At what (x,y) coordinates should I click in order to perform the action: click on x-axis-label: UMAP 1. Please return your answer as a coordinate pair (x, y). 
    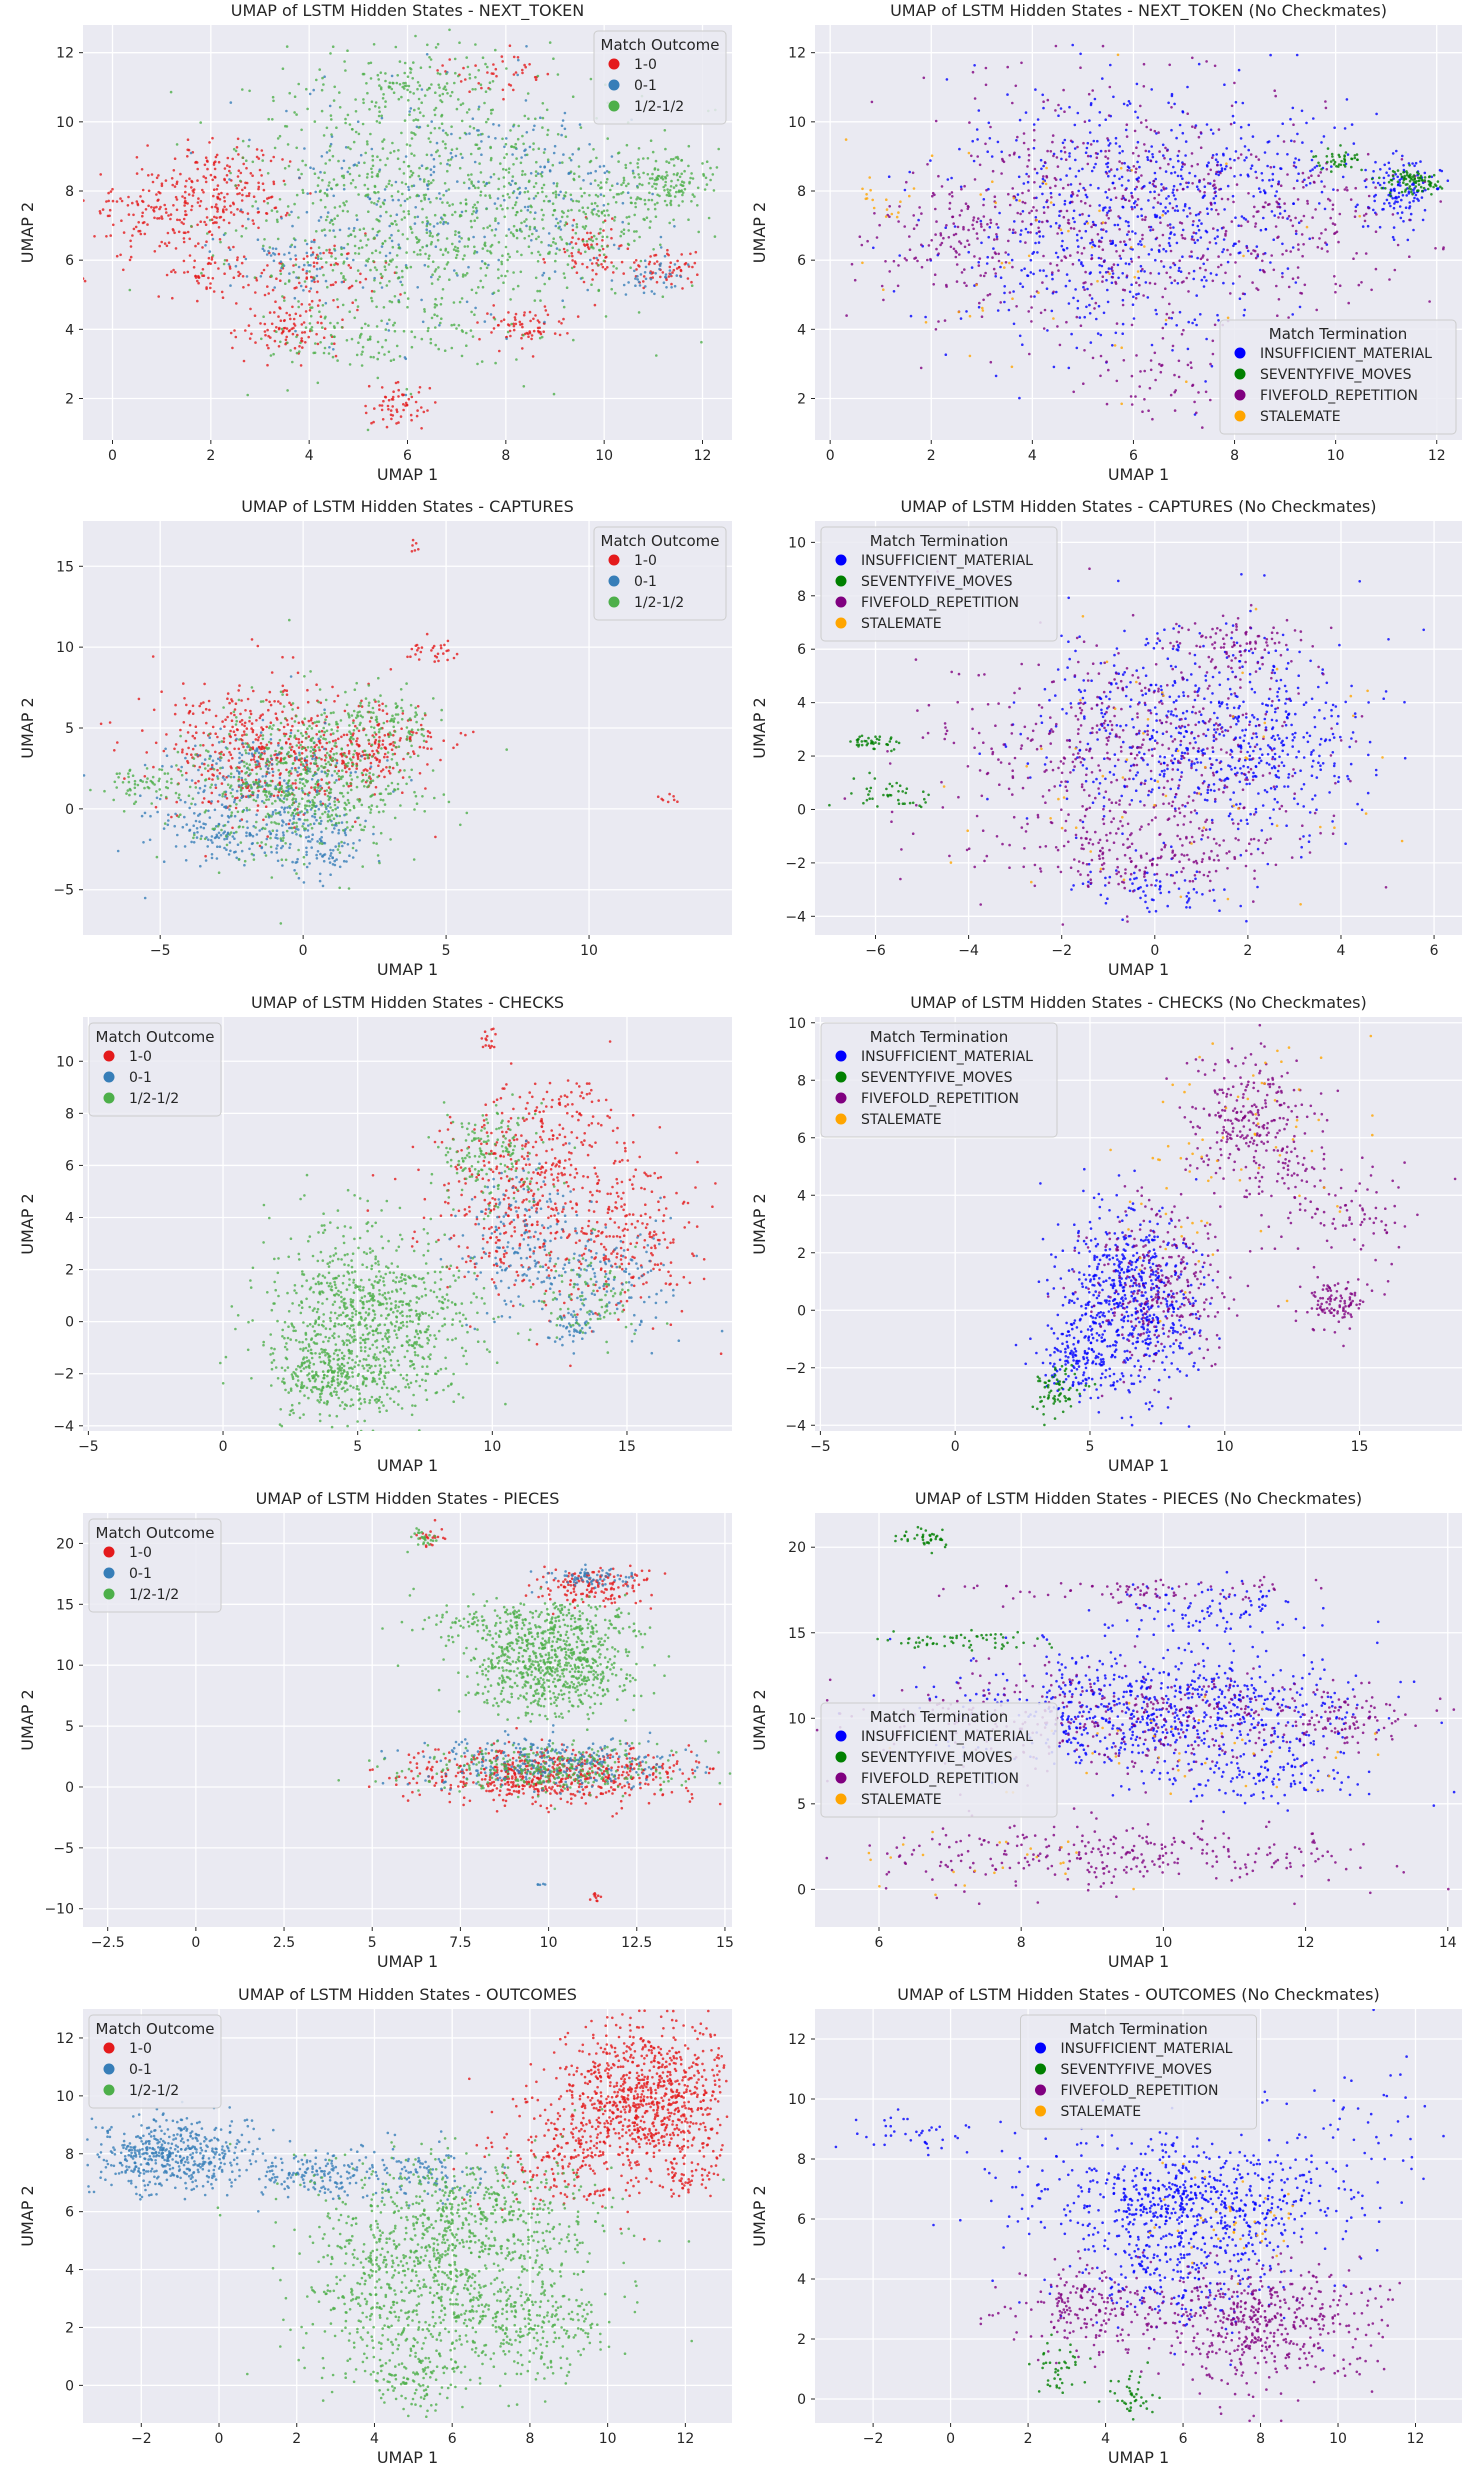
    Looking at the image, I should click on (1138, 474).